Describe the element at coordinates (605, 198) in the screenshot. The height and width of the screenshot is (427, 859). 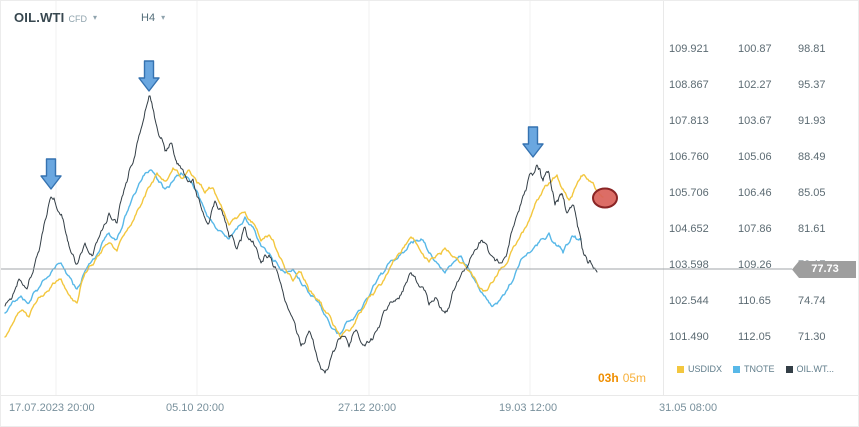
I see `ellipse-annotation` at that location.